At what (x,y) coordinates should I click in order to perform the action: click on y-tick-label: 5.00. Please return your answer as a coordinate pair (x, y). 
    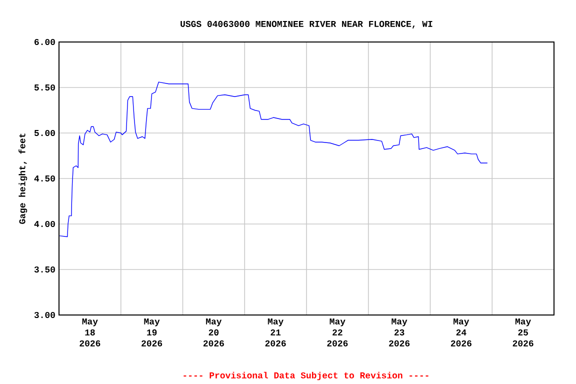
    Looking at the image, I should click on (44, 133).